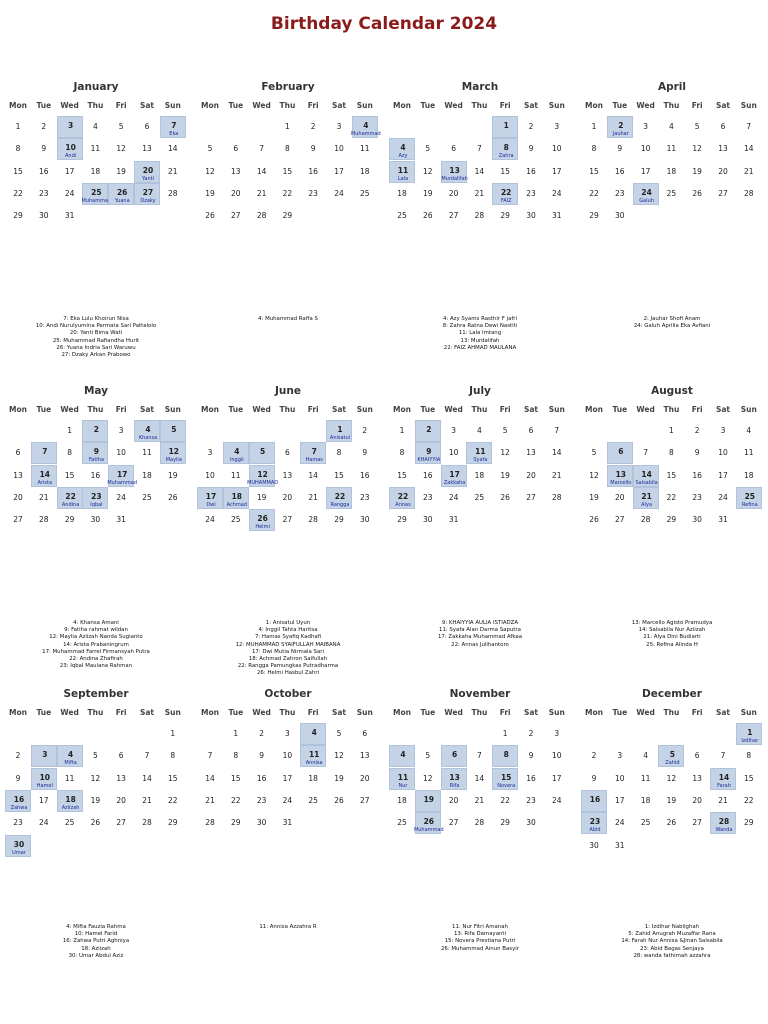 The height and width of the screenshot is (1024, 768). I want to click on weekday-label: Tue, so click(428, 409).